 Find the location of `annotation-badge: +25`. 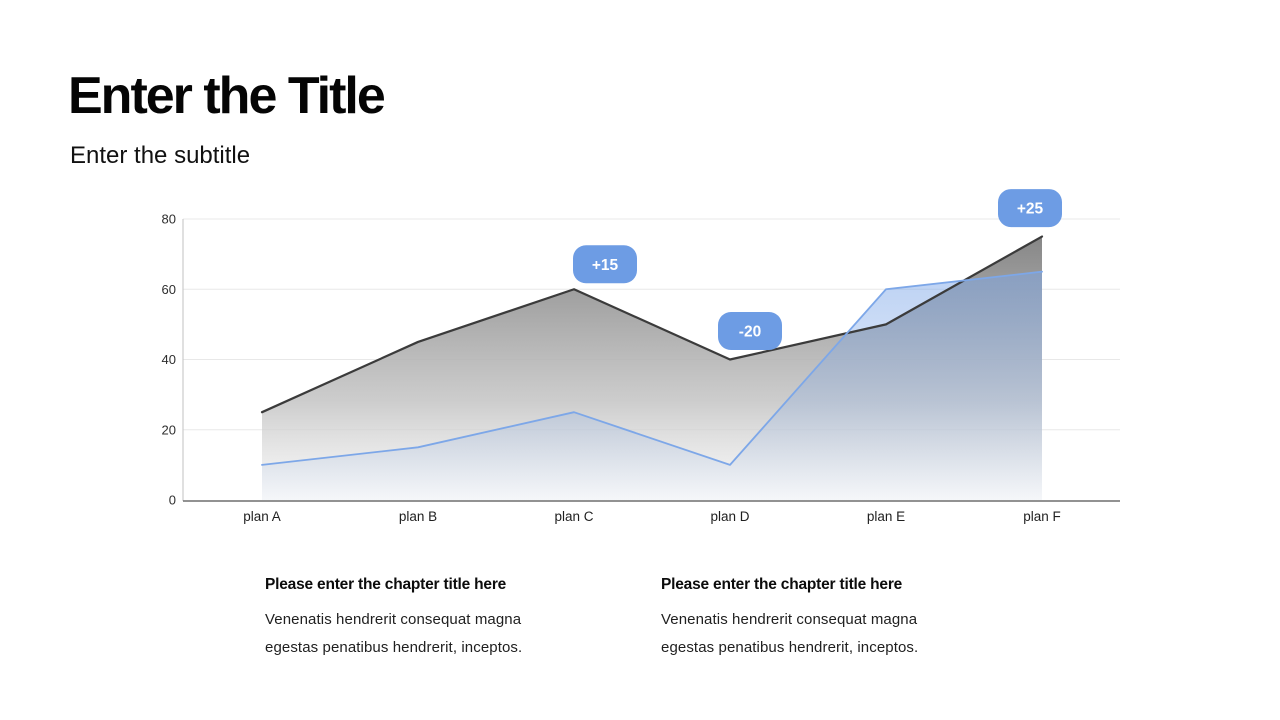

annotation-badge: +25 is located at coordinates (1030, 208).